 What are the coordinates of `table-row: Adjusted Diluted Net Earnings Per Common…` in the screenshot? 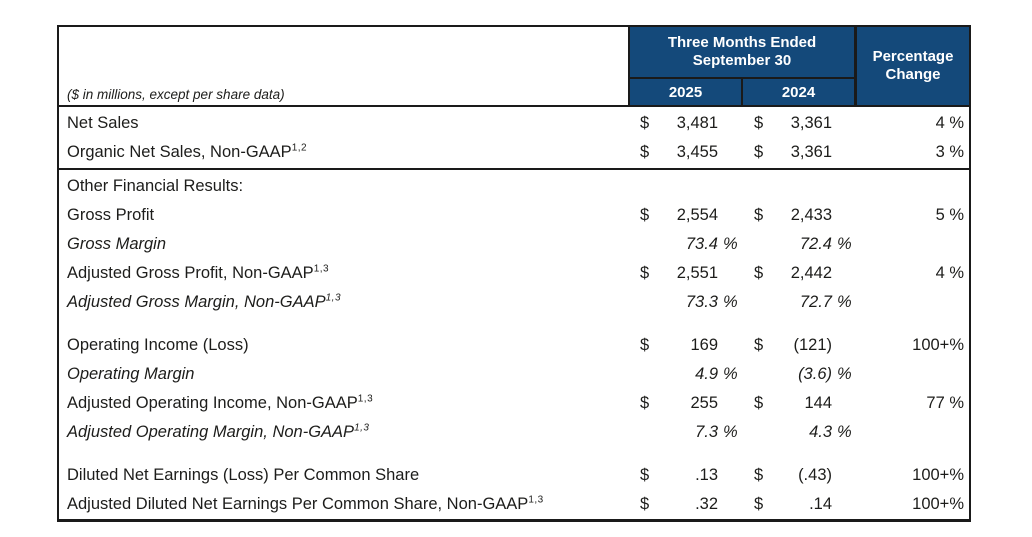 It's located at (514, 504).